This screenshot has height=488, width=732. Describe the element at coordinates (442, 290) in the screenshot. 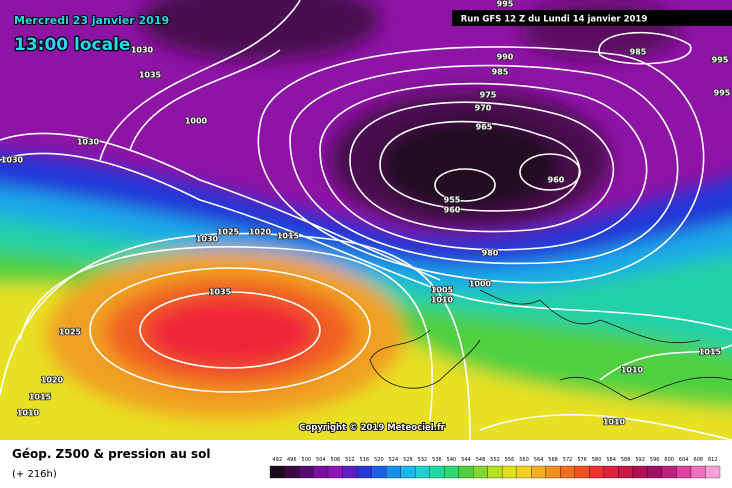

I see `isobar-label: 1005` at that location.